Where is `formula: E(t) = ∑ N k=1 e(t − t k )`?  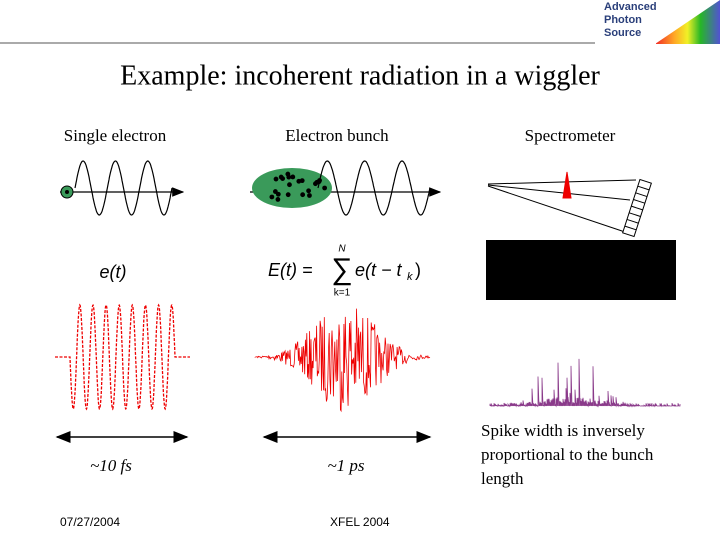
formula: E(t) = ∑ N k=1 e(t − t k ) is located at coordinates (344, 271).